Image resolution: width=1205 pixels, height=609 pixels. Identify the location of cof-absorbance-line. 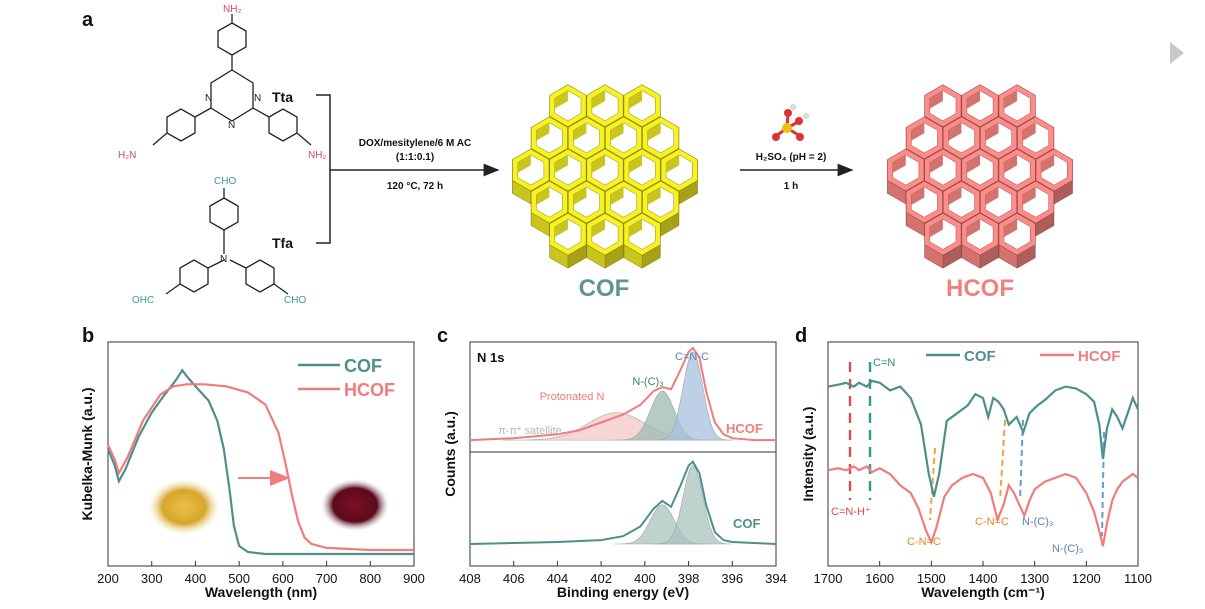
(260, 462).